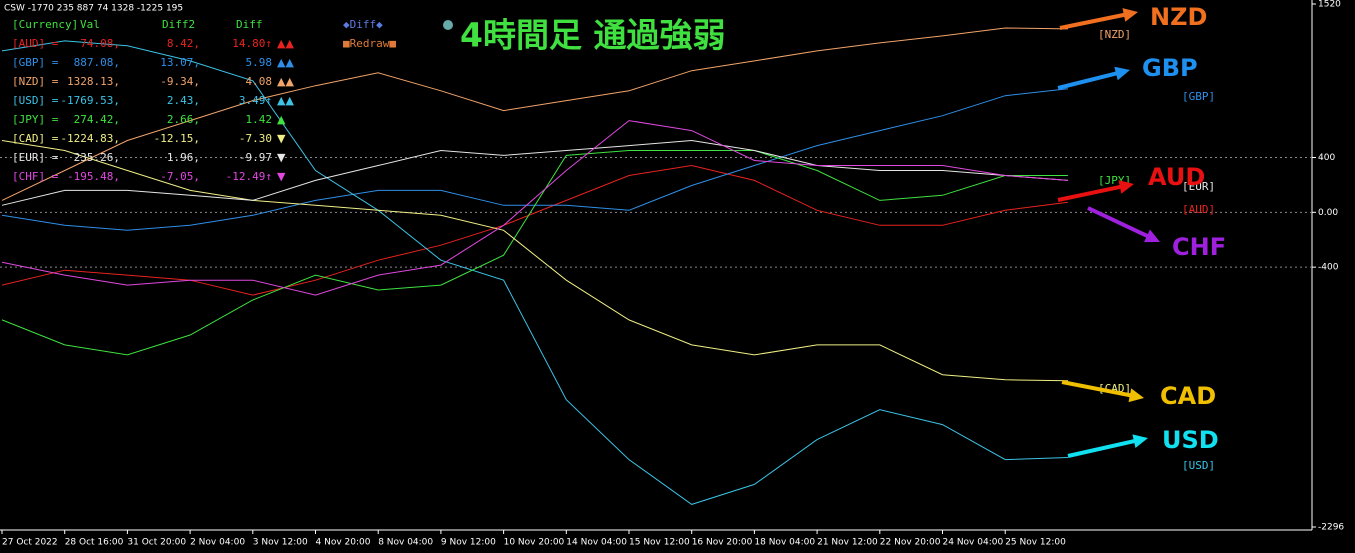  What do you see at coordinates (596, 543) in the screenshot?
I see `x-tick-label: 14 Nov 04:00` at bounding box center [596, 543].